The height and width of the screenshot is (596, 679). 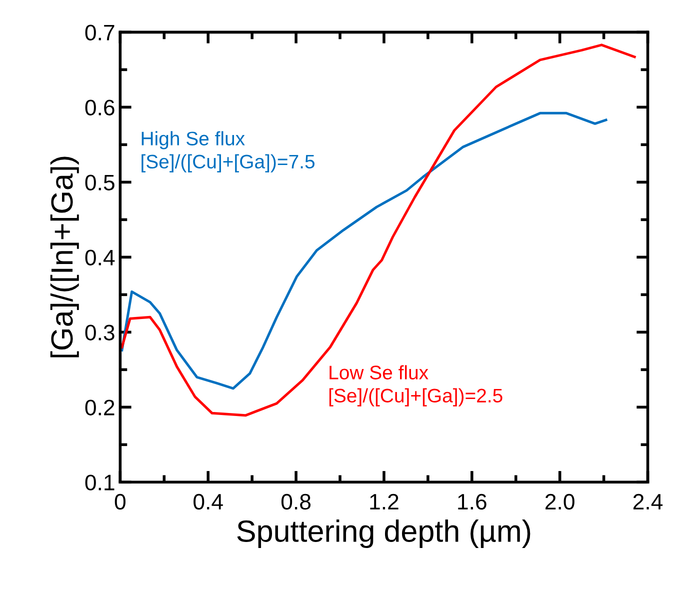 I want to click on x-tick-label: 0.8, so click(x=296, y=502).